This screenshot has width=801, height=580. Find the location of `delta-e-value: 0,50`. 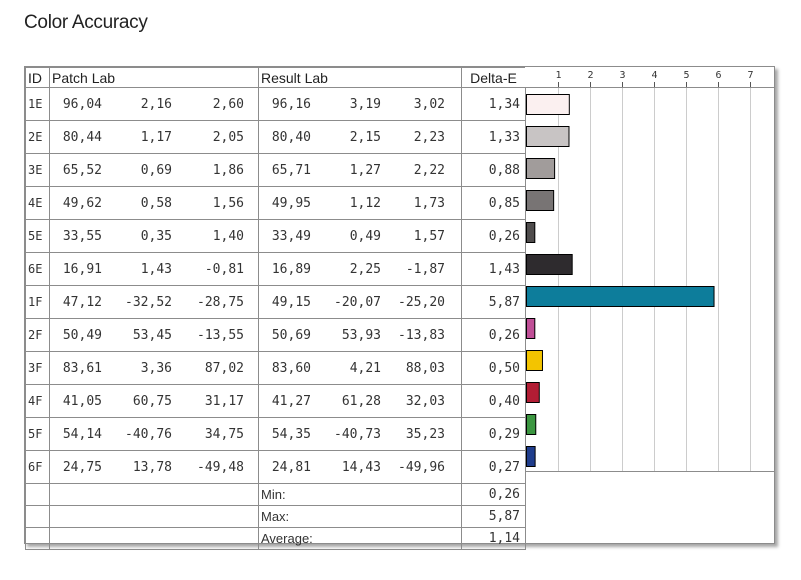

delta-e-value: 0,50 is located at coordinates (493, 368).